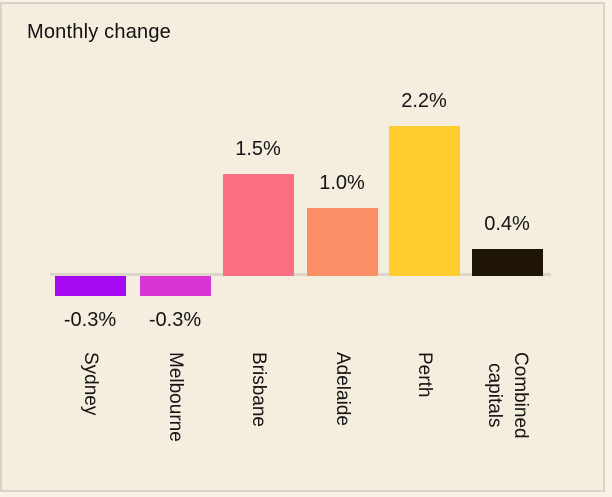 This screenshot has width=612, height=497. Describe the element at coordinates (342, 242) in the screenshot. I see `bar-adelaide` at that location.